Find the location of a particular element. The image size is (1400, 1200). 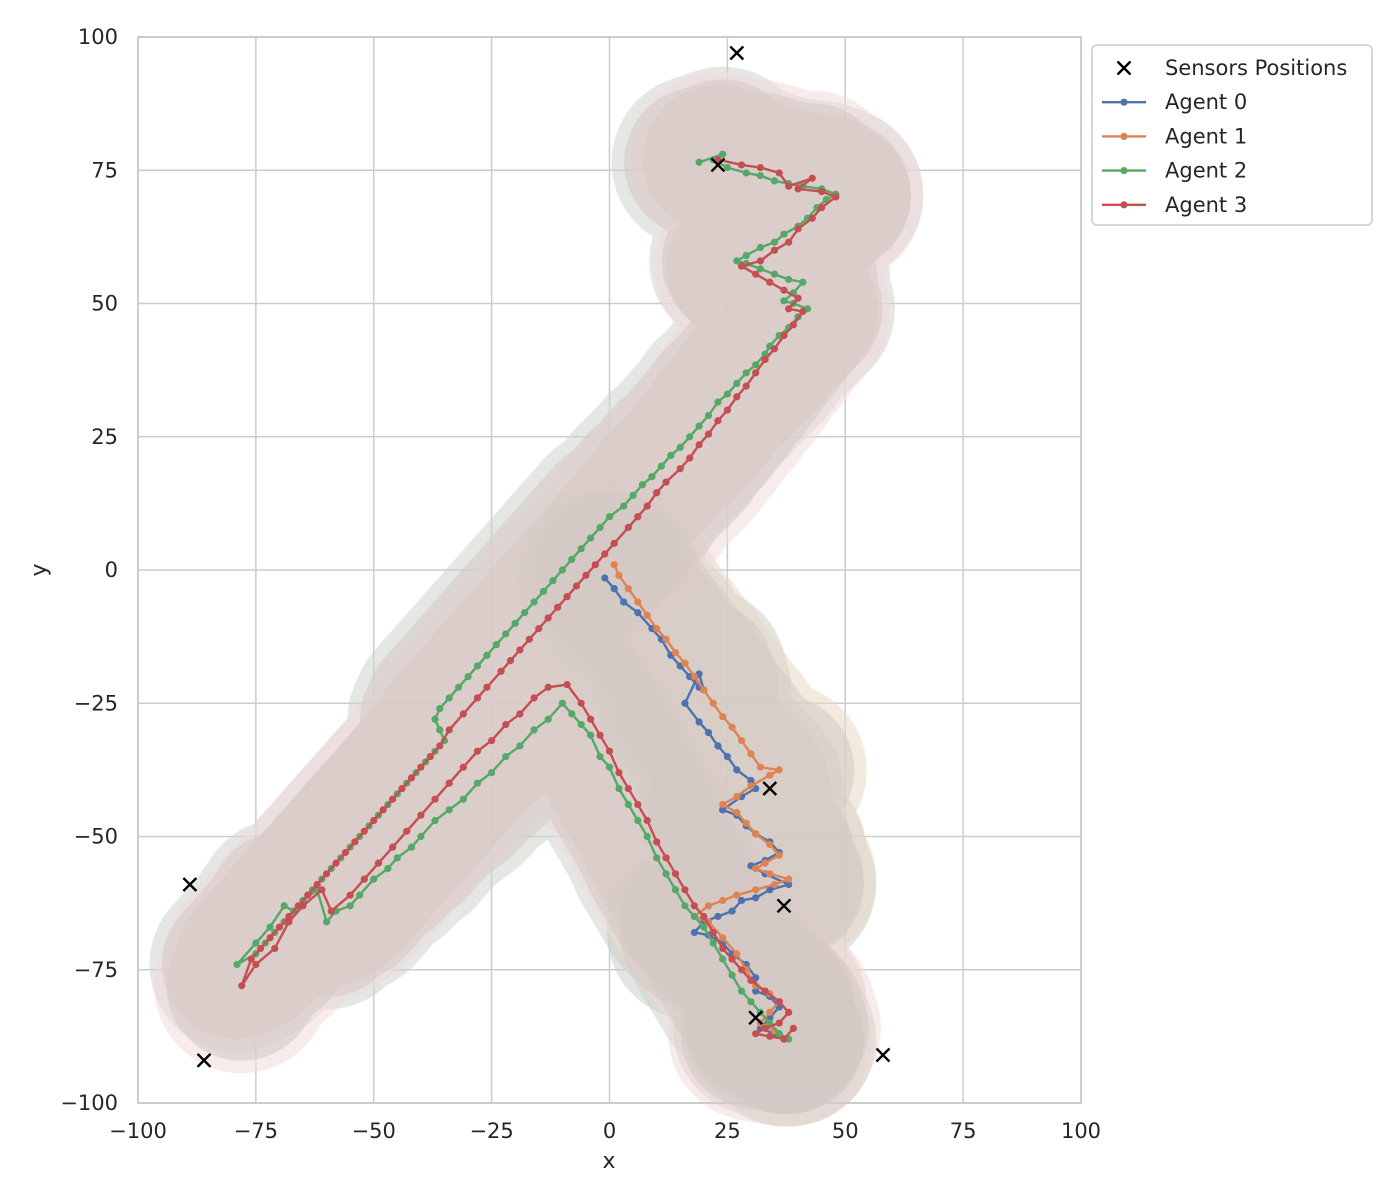

legend-entry: Agent 0 is located at coordinates (1174, 102).